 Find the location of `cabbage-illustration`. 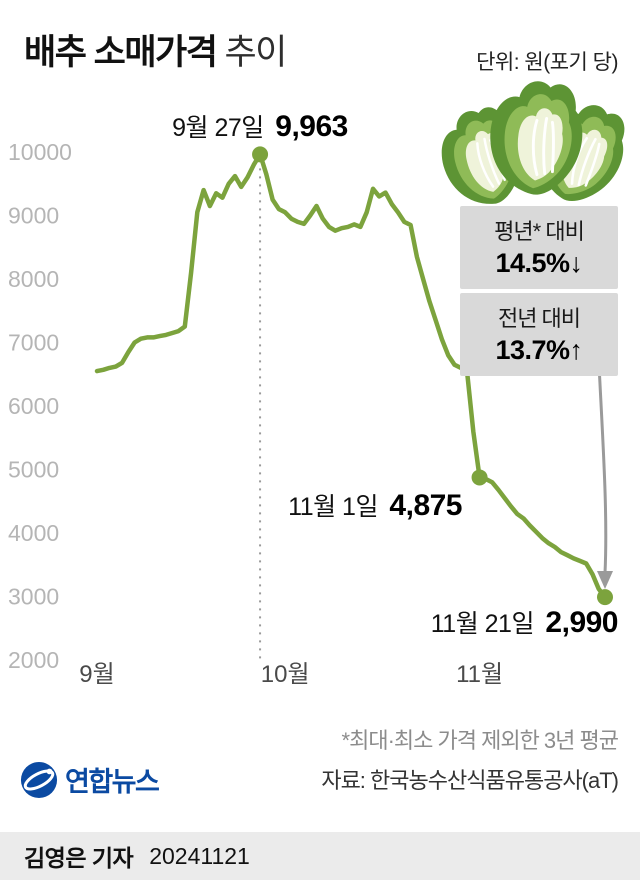

cabbage-illustration is located at coordinates (535, 148).